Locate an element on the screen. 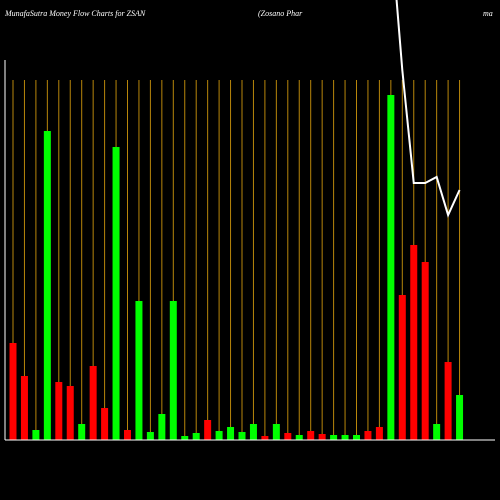 Image resolution: width=500 pixels, height=500 pixels. chart-subtitle: (Zosano Phar is located at coordinates (280, 13).